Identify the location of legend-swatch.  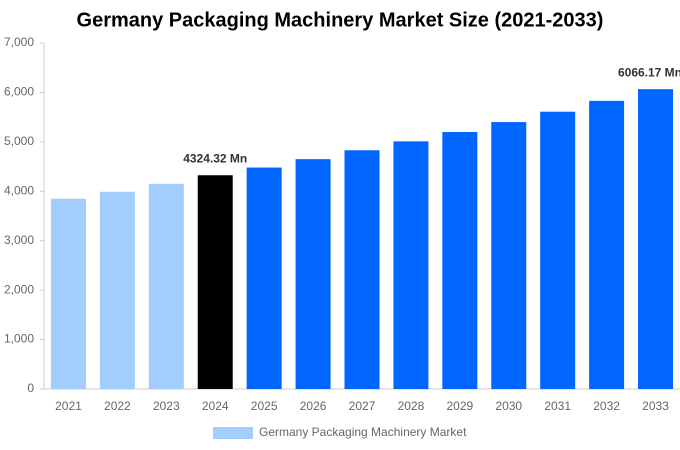
(233, 433).